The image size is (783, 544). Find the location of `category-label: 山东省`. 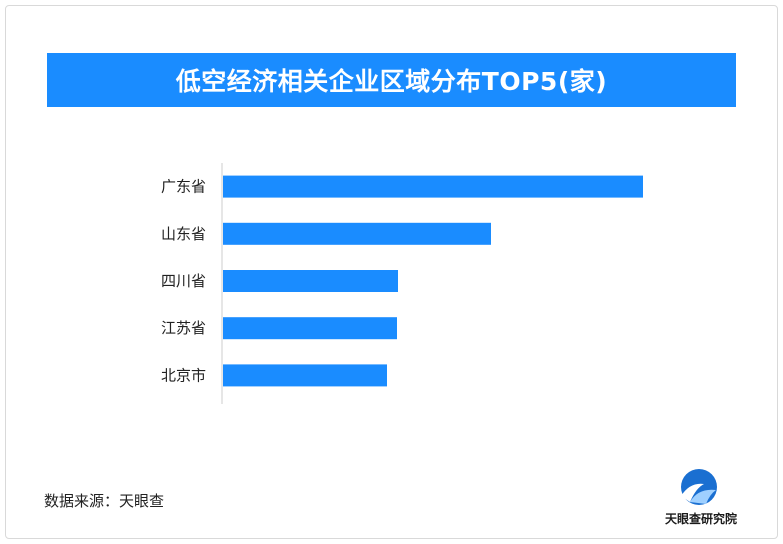

category-label: 山东省 is located at coordinates (183, 234).